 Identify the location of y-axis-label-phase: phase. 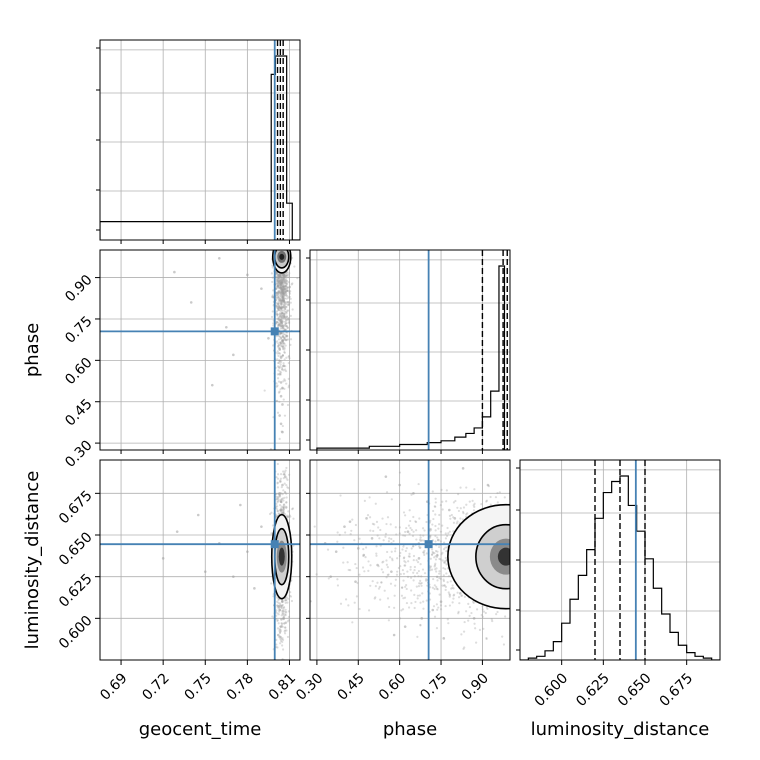
(32, 350).